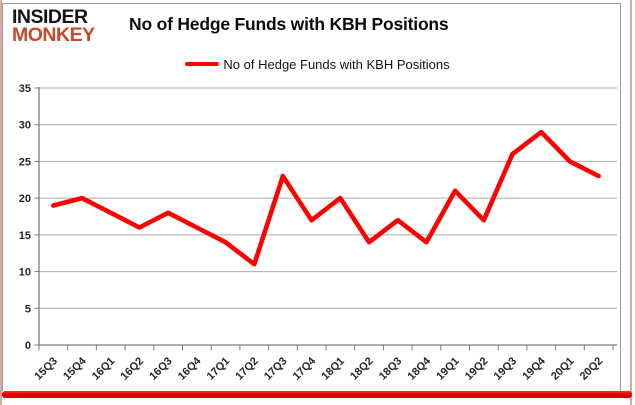 The width and height of the screenshot is (635, 405). What do you see at coordinates (53, 35) in the screenshot?
I see `logo-monkey-text: MONKEY` at bounding box center [53, 35].